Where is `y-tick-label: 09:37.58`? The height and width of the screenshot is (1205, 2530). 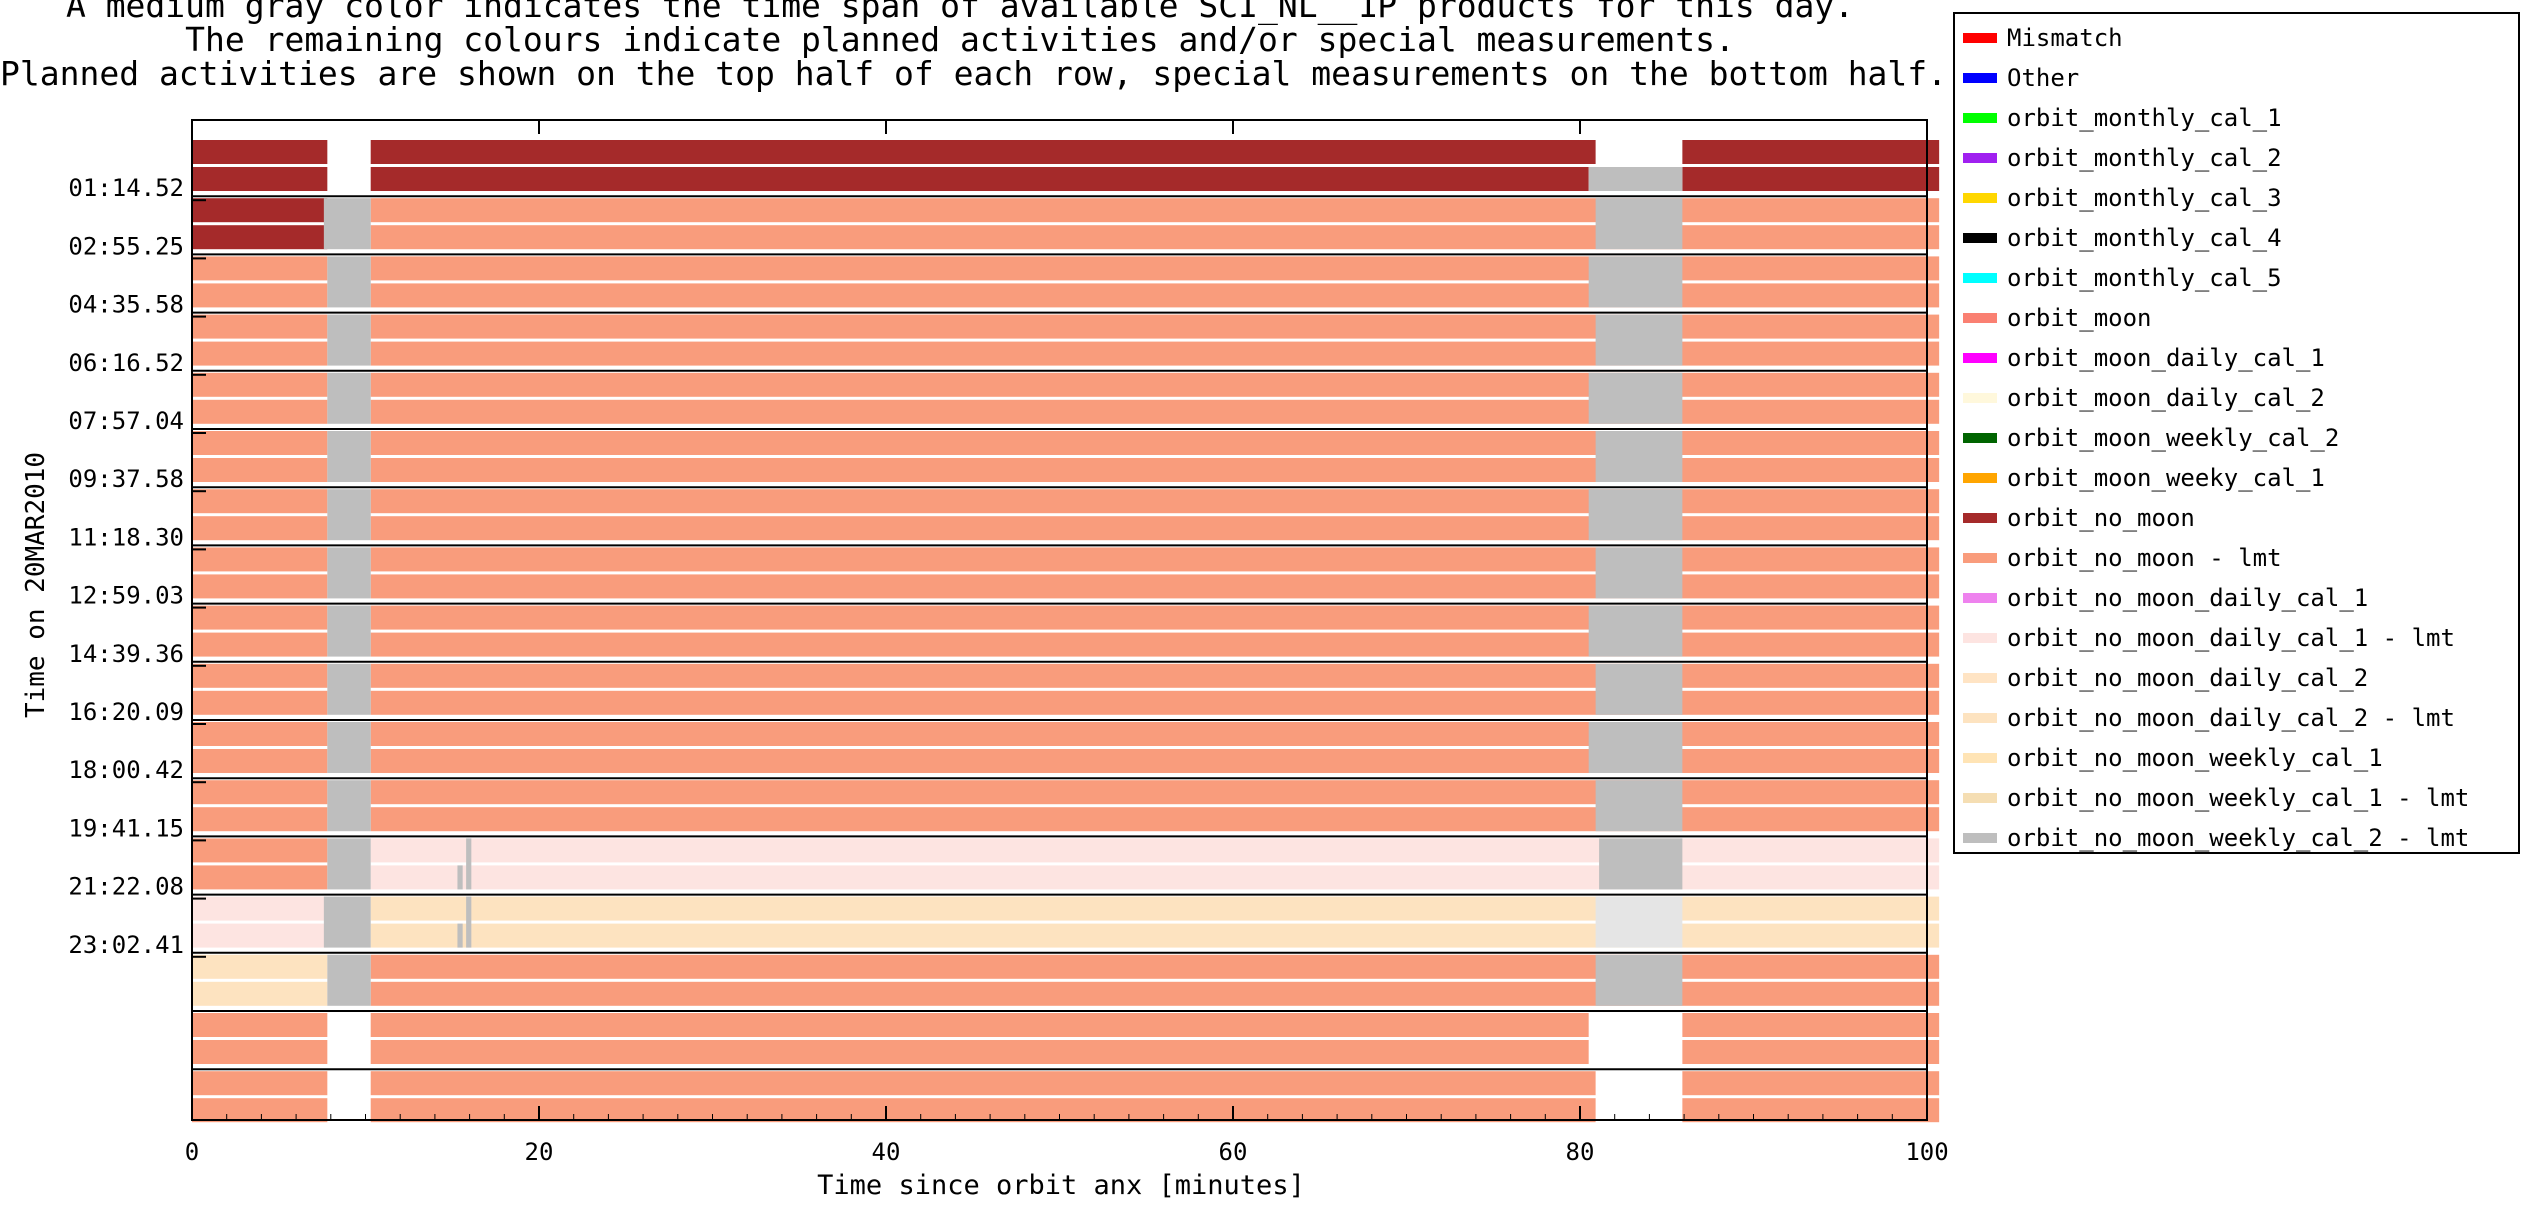 y-tick-label: 09:37.58 is located at coordinates (126, 479).